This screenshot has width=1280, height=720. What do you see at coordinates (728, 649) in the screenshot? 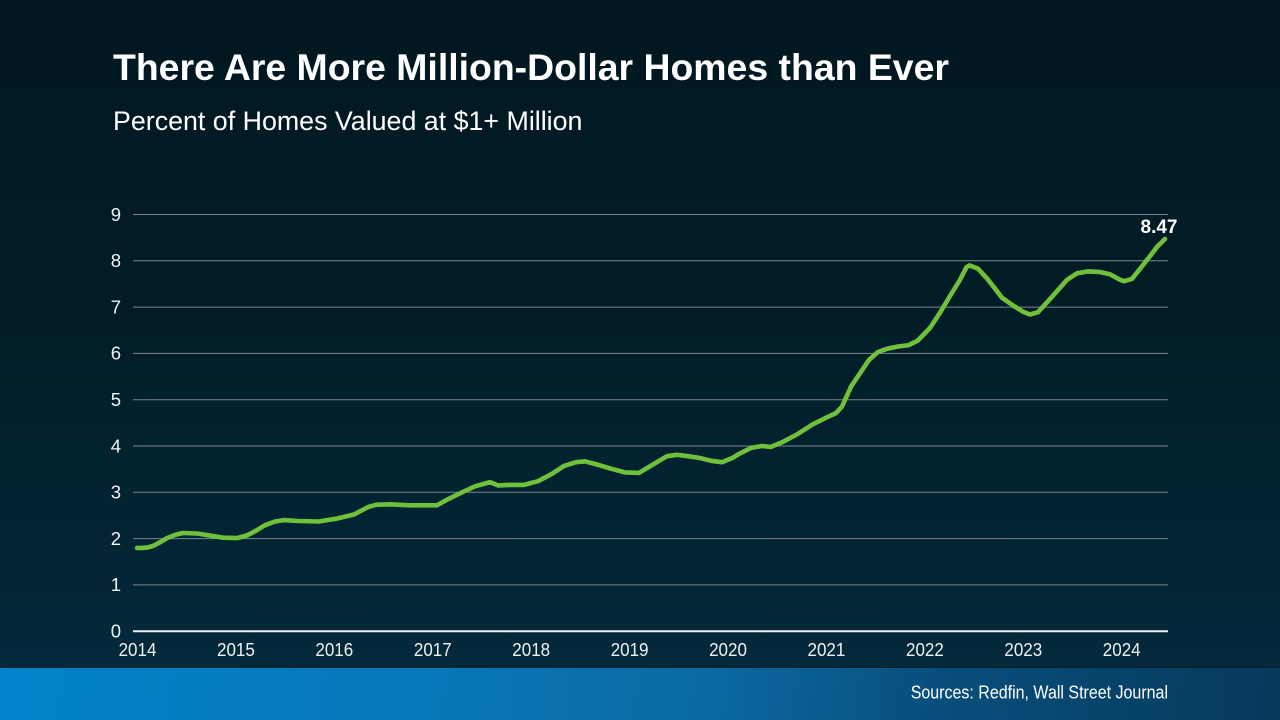
I see `svg-text: 2020` at bounding box center [728, 649].